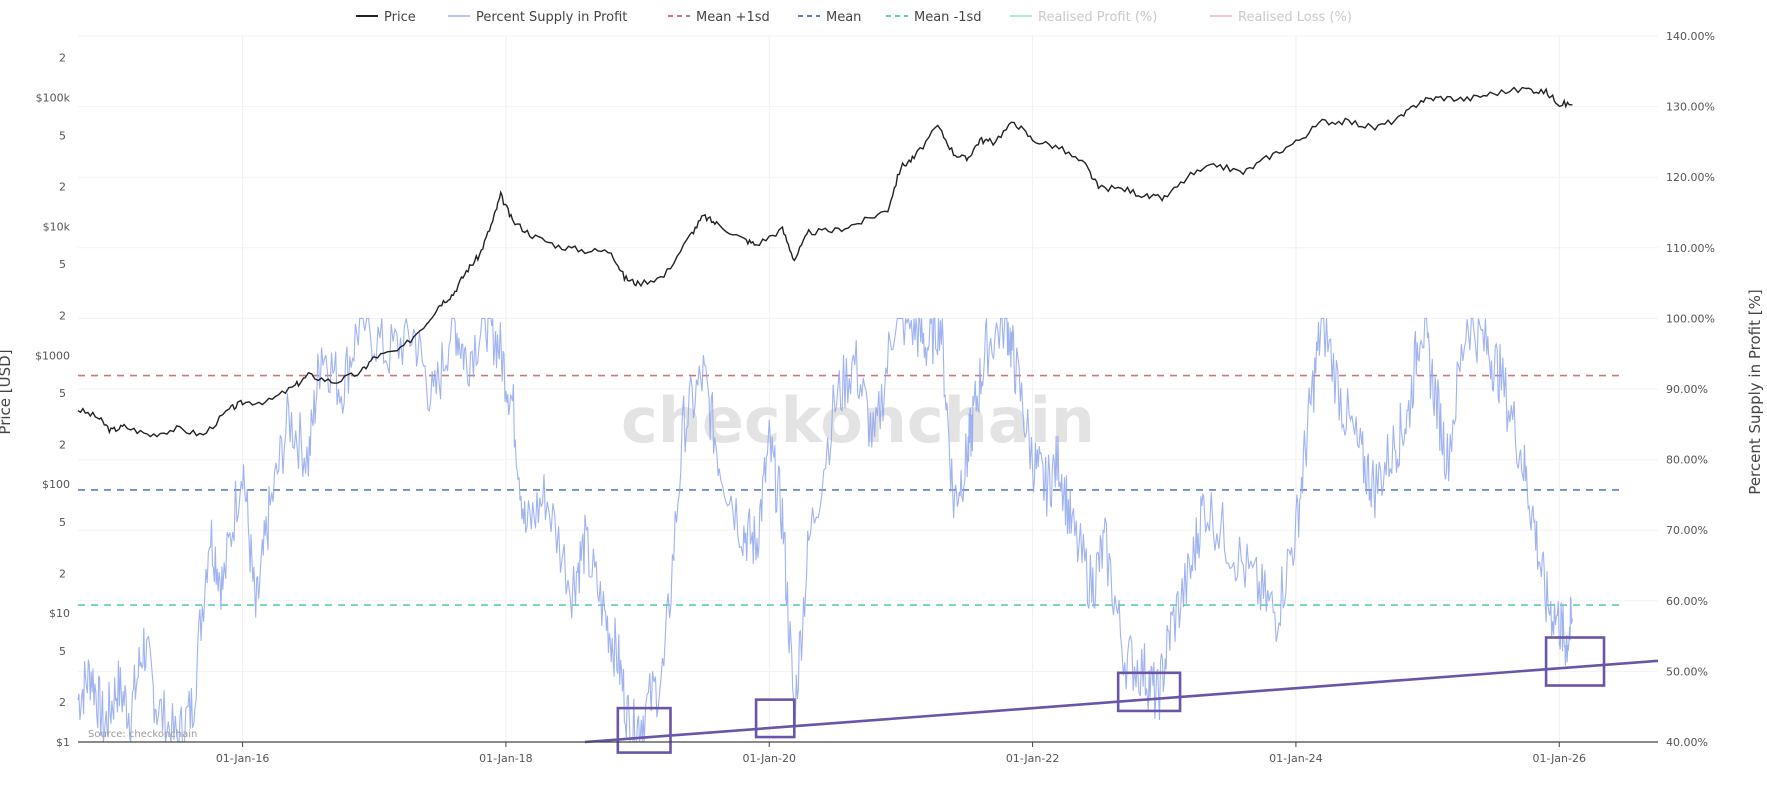  I want to click on right-tick-label: 90.00%, so click(1687, 389).